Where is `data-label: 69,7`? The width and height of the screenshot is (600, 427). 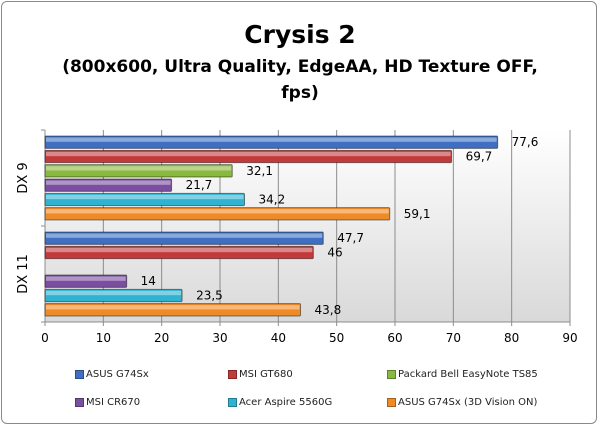
data-label: 69,7 is located at coordinates (479, 157).